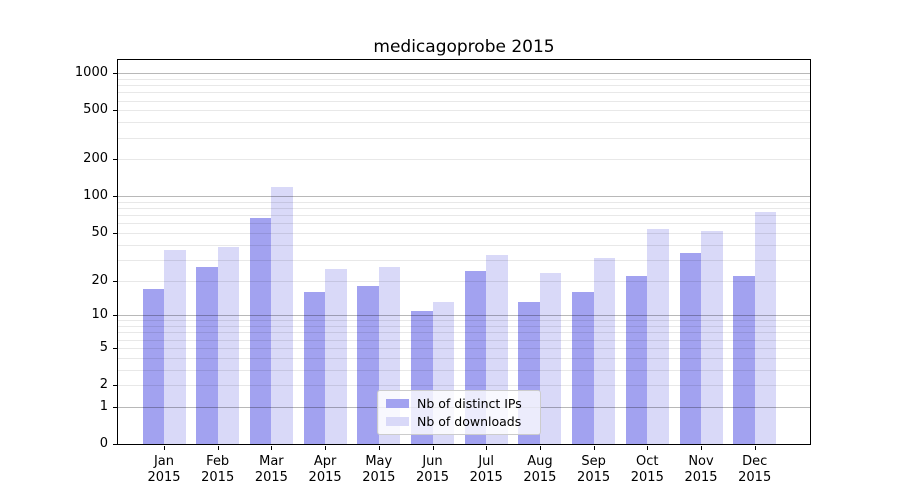 The height and width of the screenshot is (500, 900). I want to click on x-tick-oct, so click(648, 448).